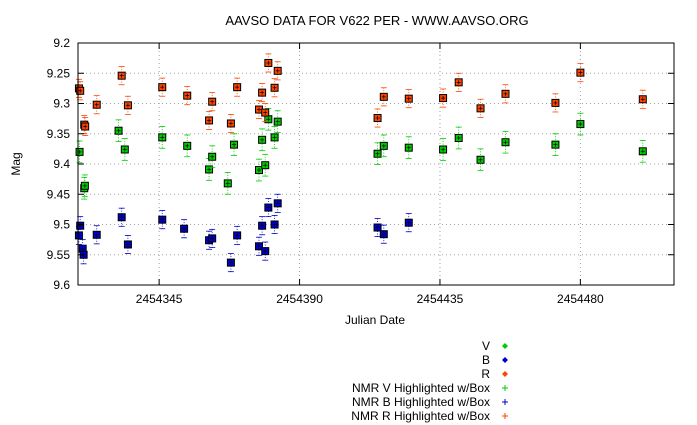 The width and height of the screenshot is (697, 425). Describe the element at coordinates (61, 225) in the screenshot. I see `y-tick-label: 9.5` at that location.